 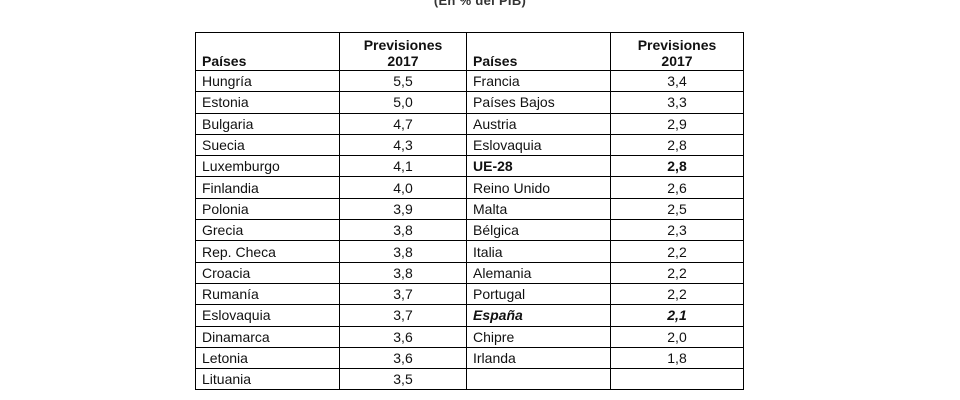 I want to click on table-row: Grecia 3,8 Bélgica 2,3, so click(x=469, y=230).